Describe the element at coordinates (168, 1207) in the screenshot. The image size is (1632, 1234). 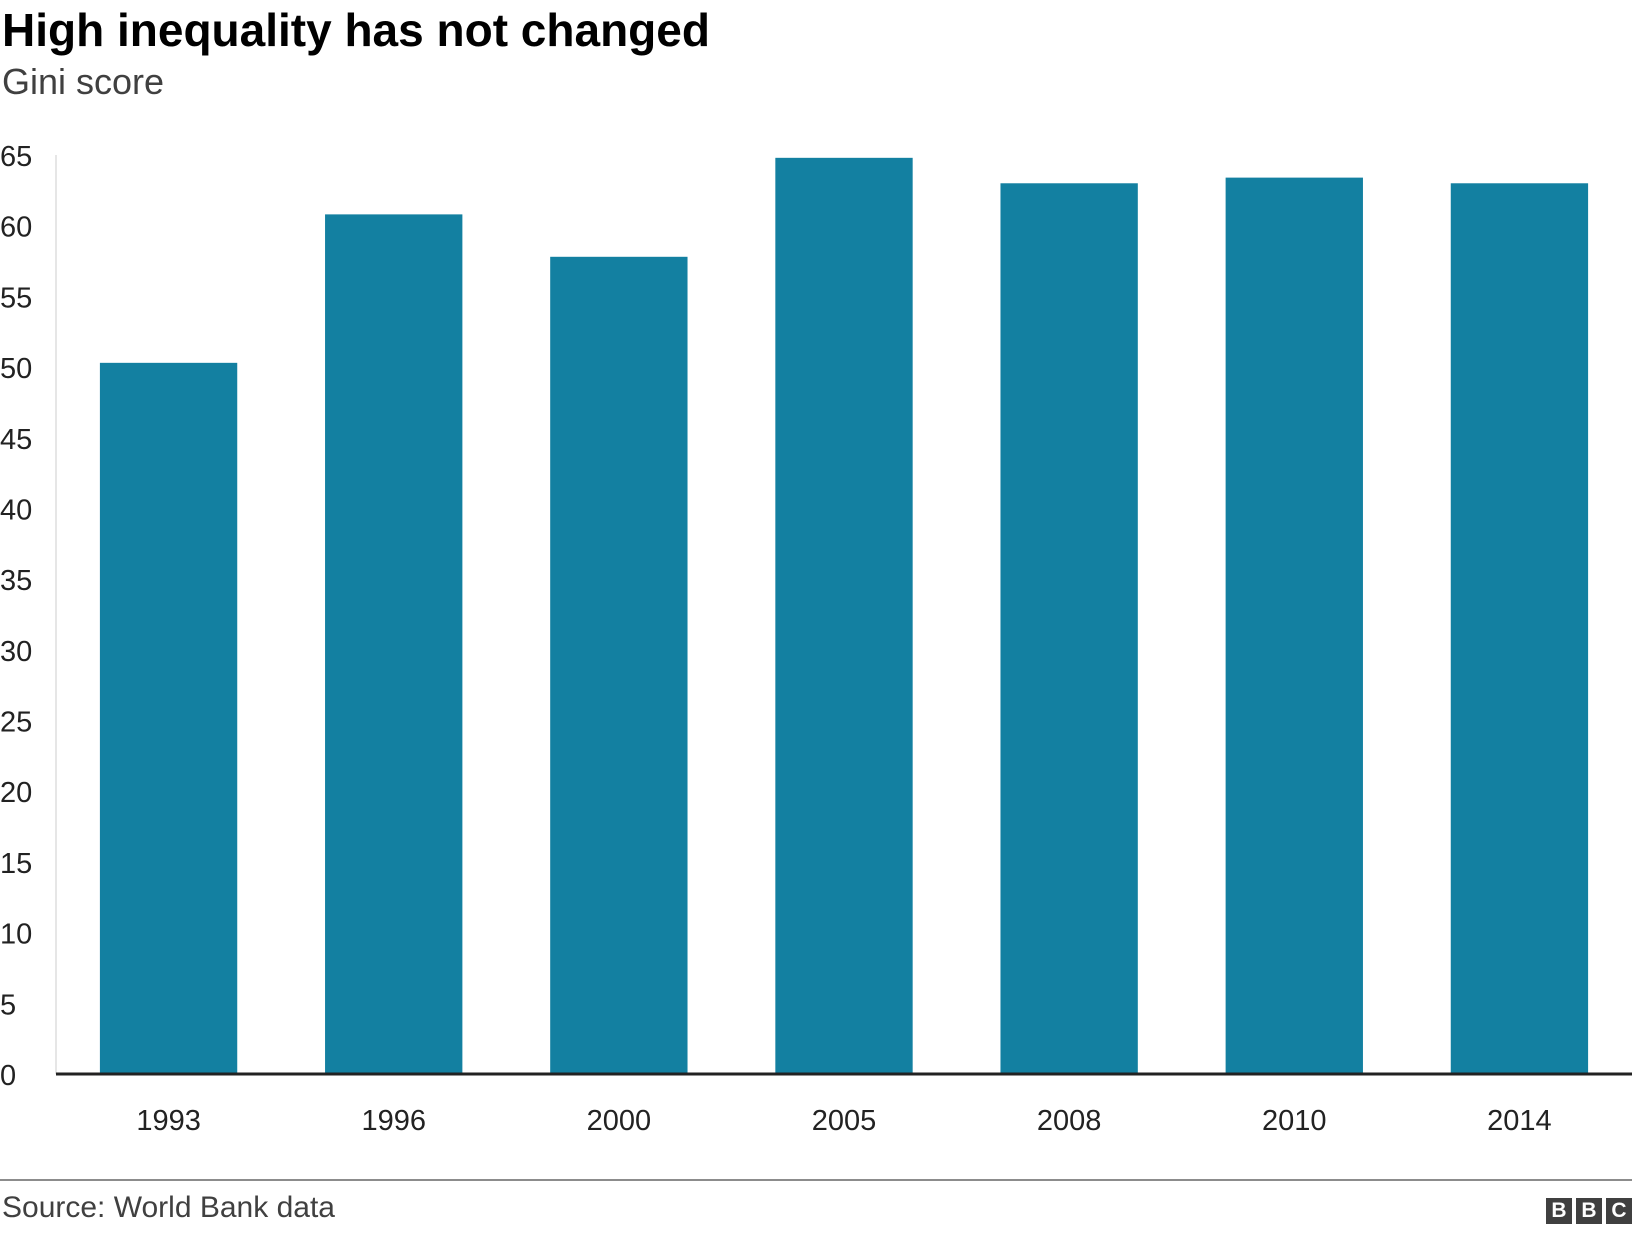
I see `source-note: Source: World Bank data` at that location.